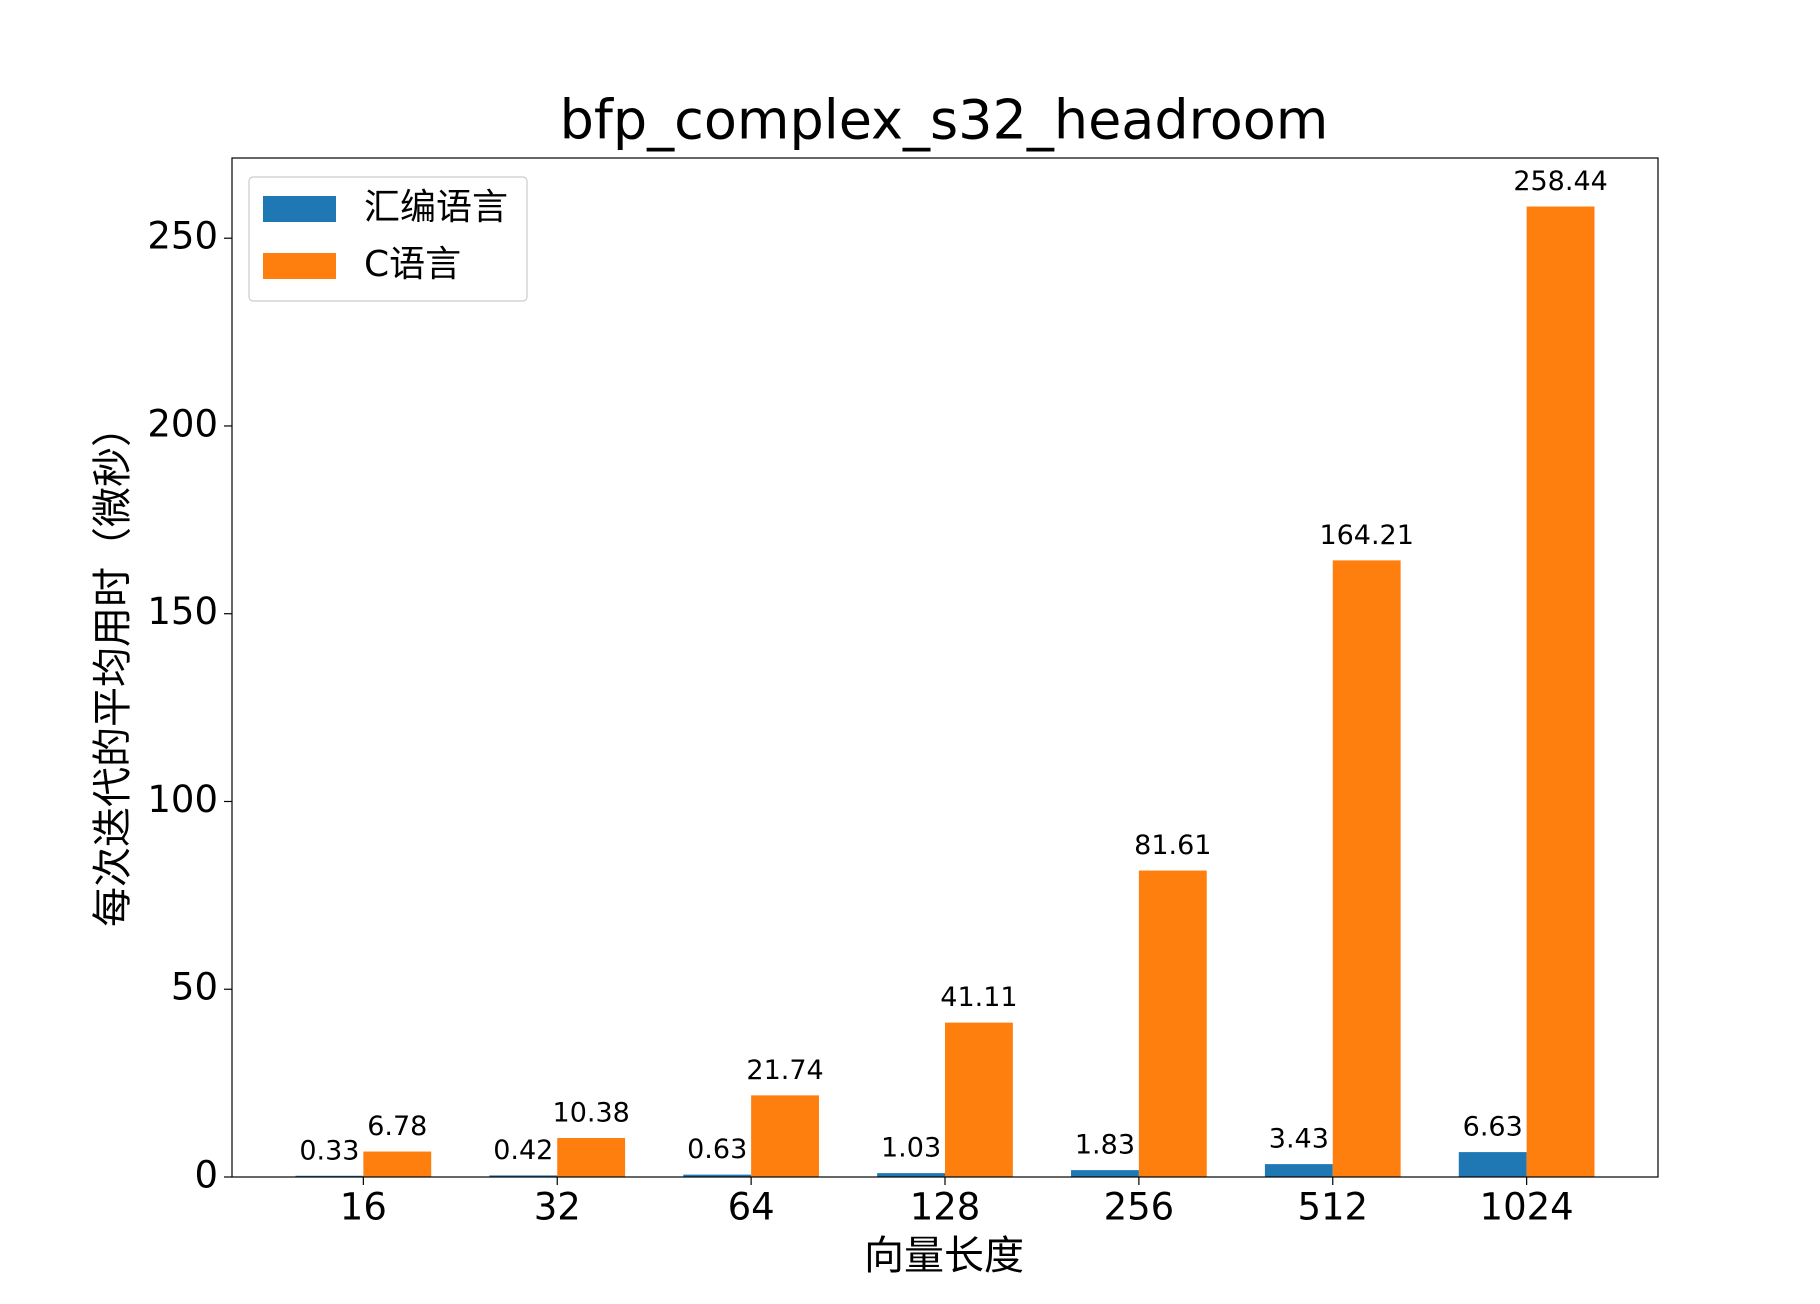 The image size is (1820, 1304). Describe the element at coordinates (1172, 845) in the screenshot. I see `value-label: 81.61` at that location.